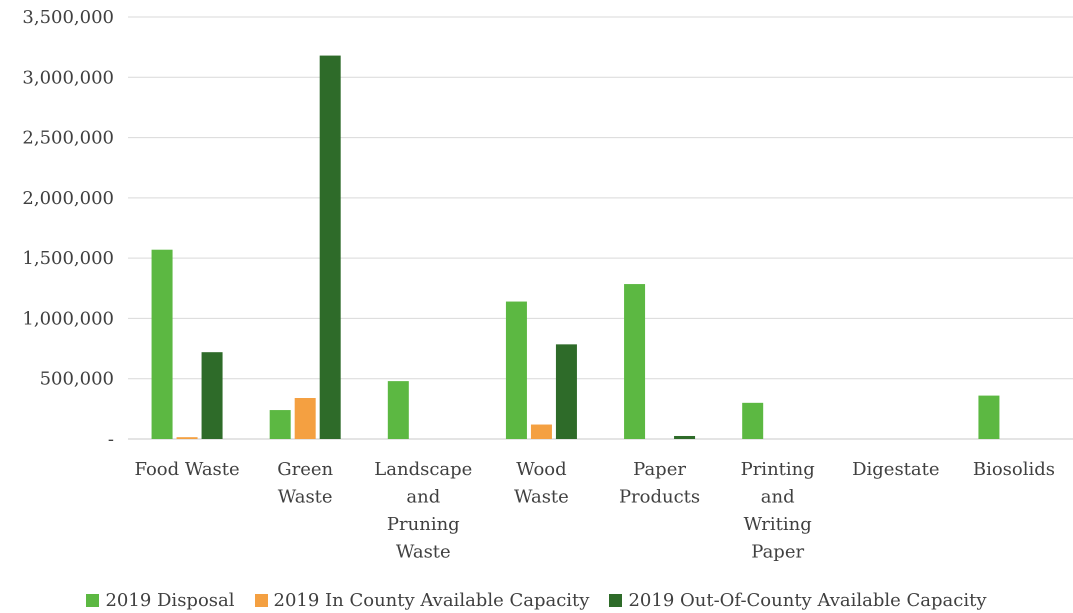  What do you see at coordinates (659, 483) in the screenshot?
I see `x-tick-label: Paper Products` at bounding box center [659, 483].